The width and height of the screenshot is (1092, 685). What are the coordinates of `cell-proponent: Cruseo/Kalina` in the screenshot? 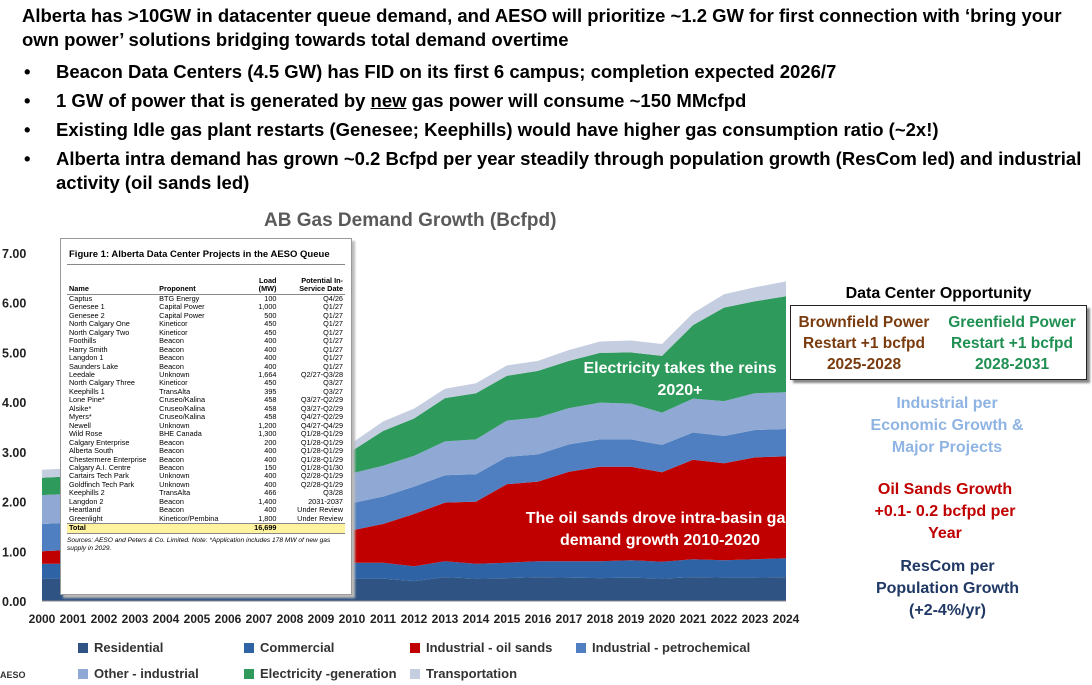 It's located at (182, 408).